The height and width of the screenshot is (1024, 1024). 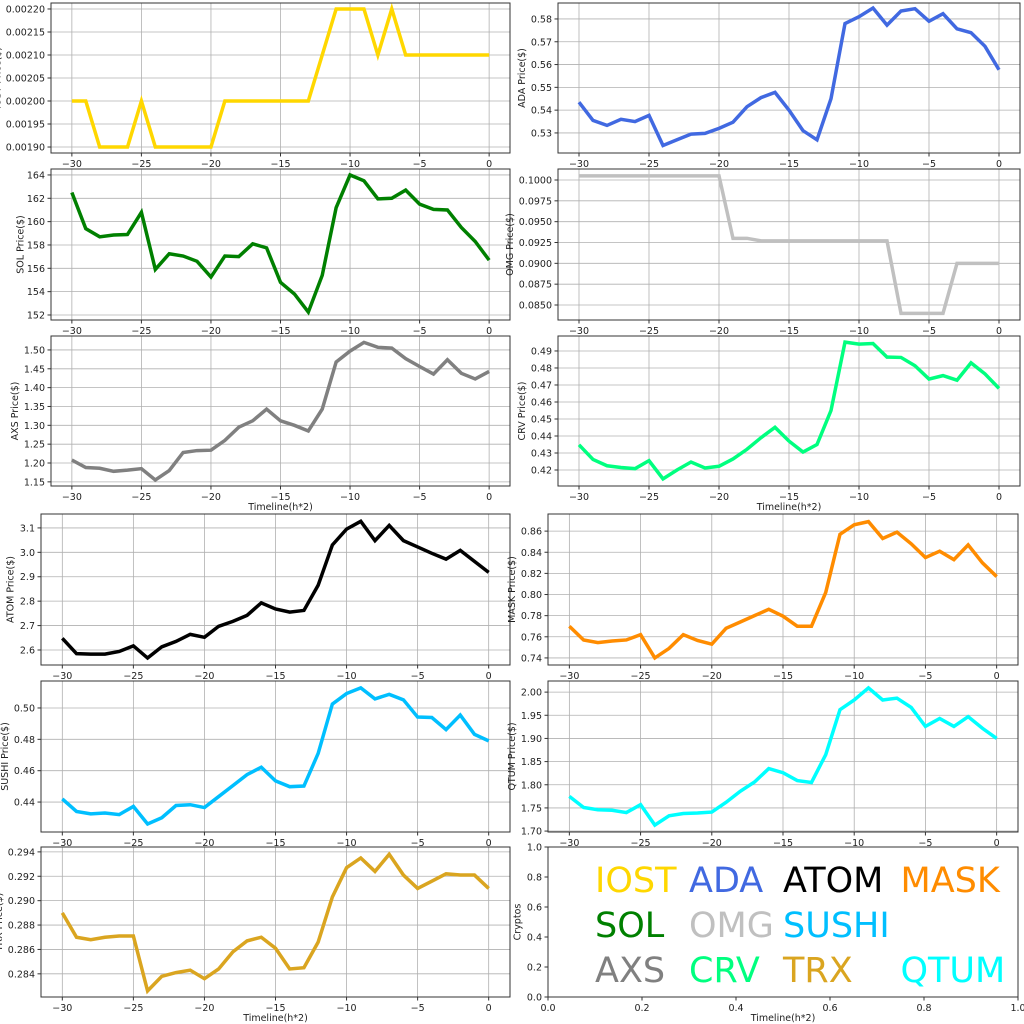 What do you see at coordinates (541, 454) in the screenshot?
I see `y-tick-label: 0.43` at bounding box center [541, 454].